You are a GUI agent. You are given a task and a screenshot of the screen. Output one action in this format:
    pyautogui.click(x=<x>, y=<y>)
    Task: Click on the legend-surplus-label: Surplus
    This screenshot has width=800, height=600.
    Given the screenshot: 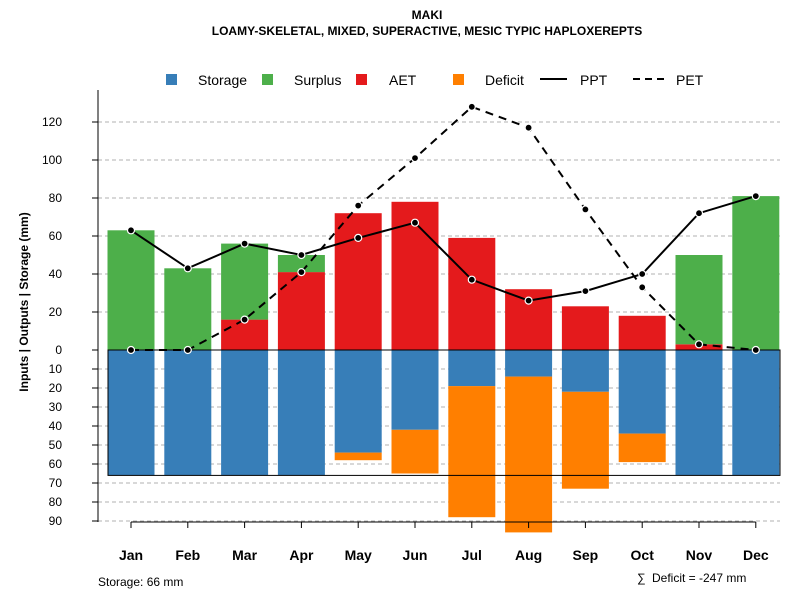 What is the action you would take?
    pyautogui.click(x=317, y=80)
    